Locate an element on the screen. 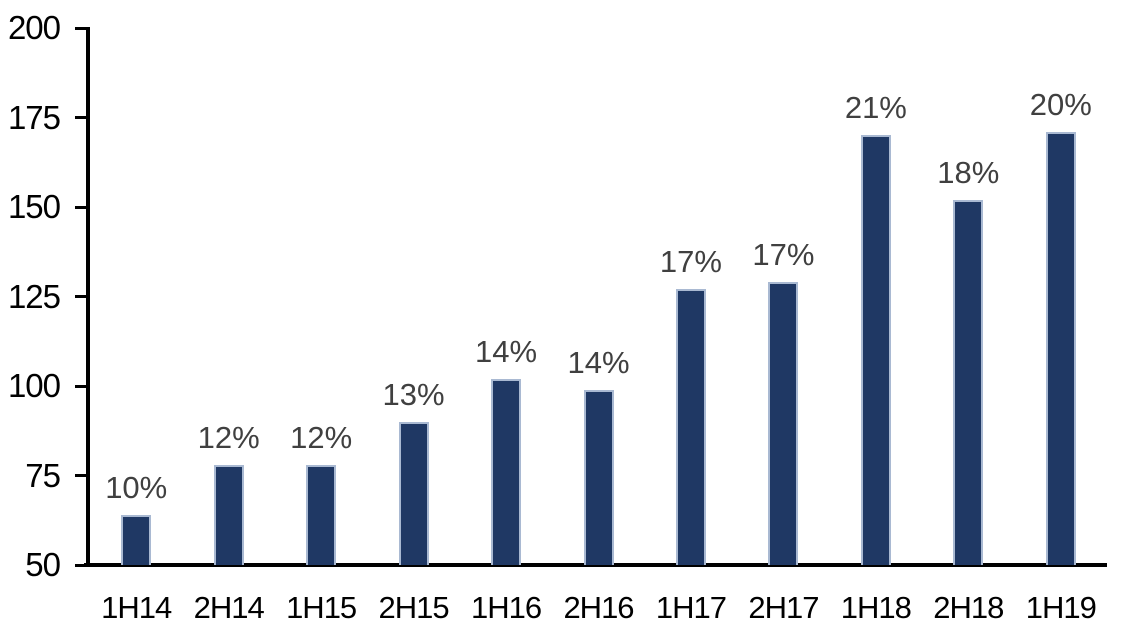 The image size is (1129, 641). bar-data-label: 13% is located at coordinates (413, 394).